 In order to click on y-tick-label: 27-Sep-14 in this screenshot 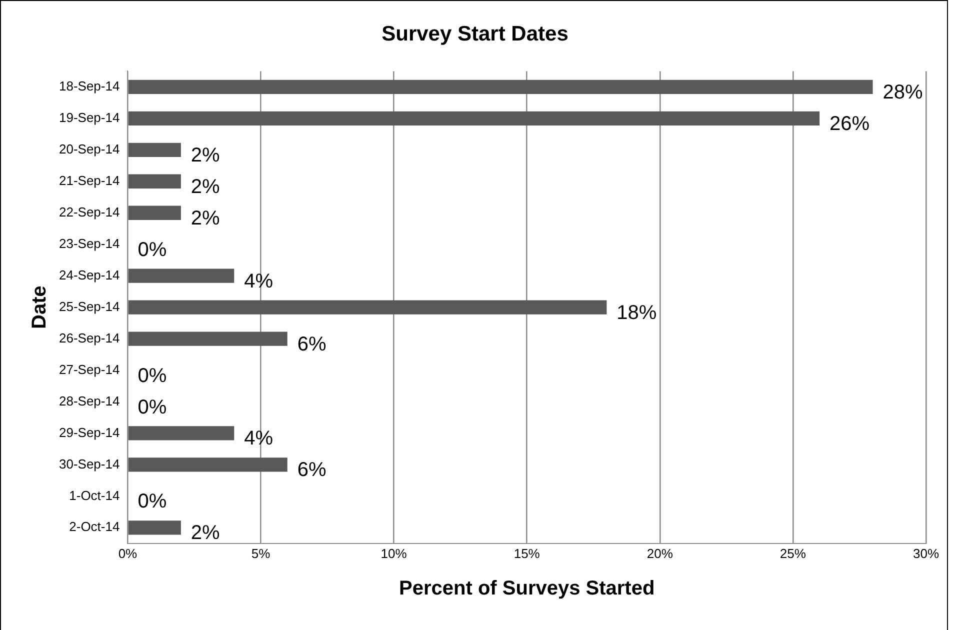, I will do `click(89, 369)`.